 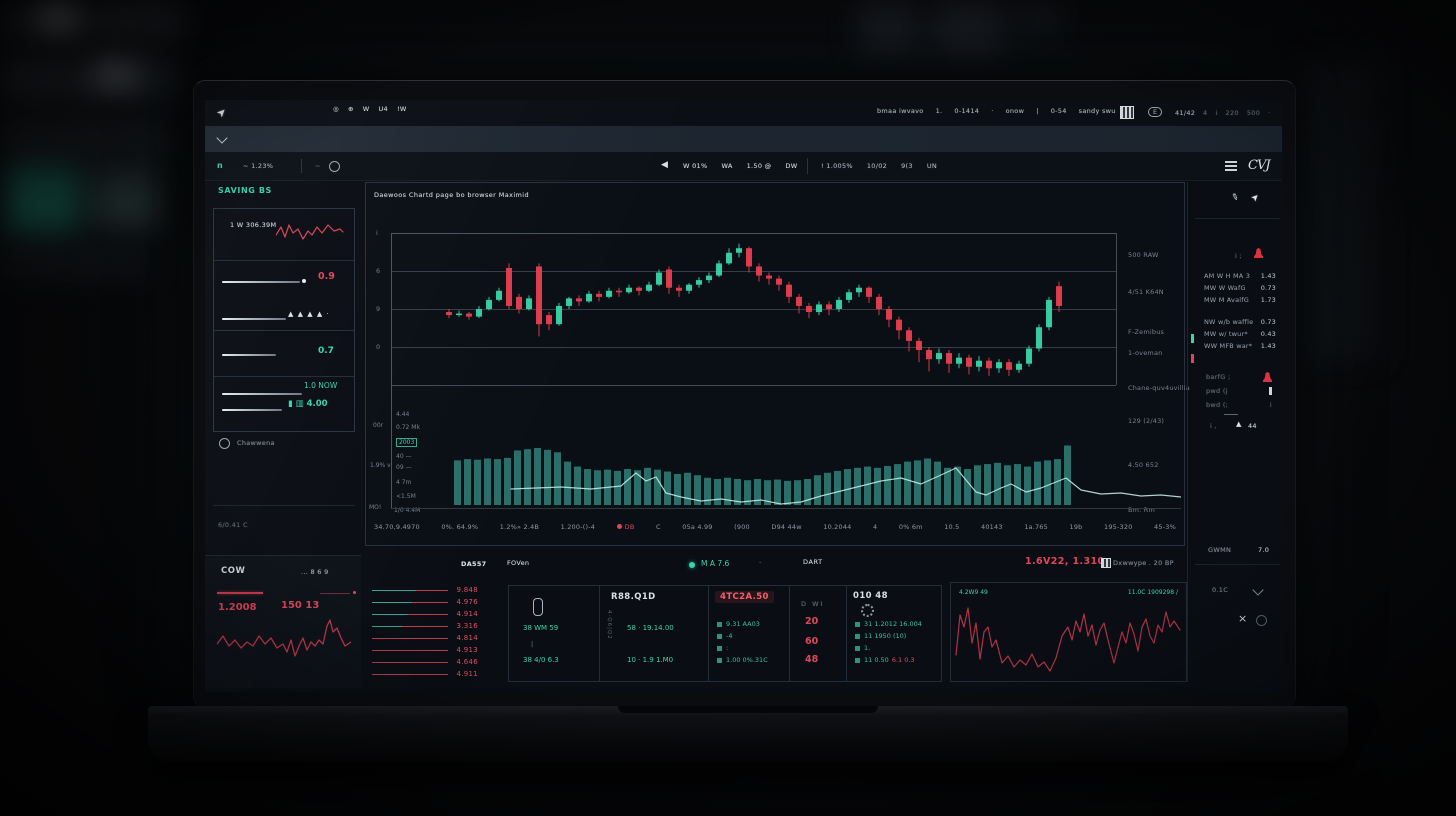 What do you see at coordinates (813, 562) in the screenshot?
I see `bottom-label-c: DART` at bounding box center [813, 562].